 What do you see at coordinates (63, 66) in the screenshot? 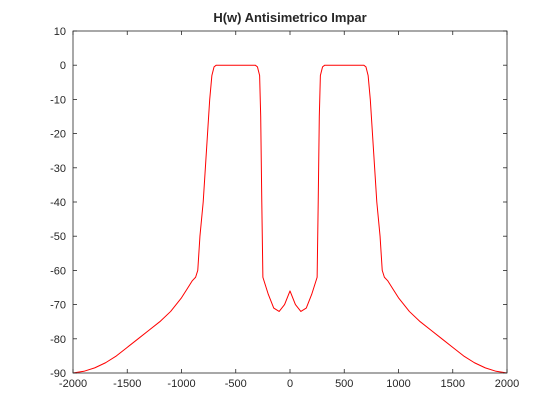
I see `y-tick-label: 0` at bounding box center [63, 66].